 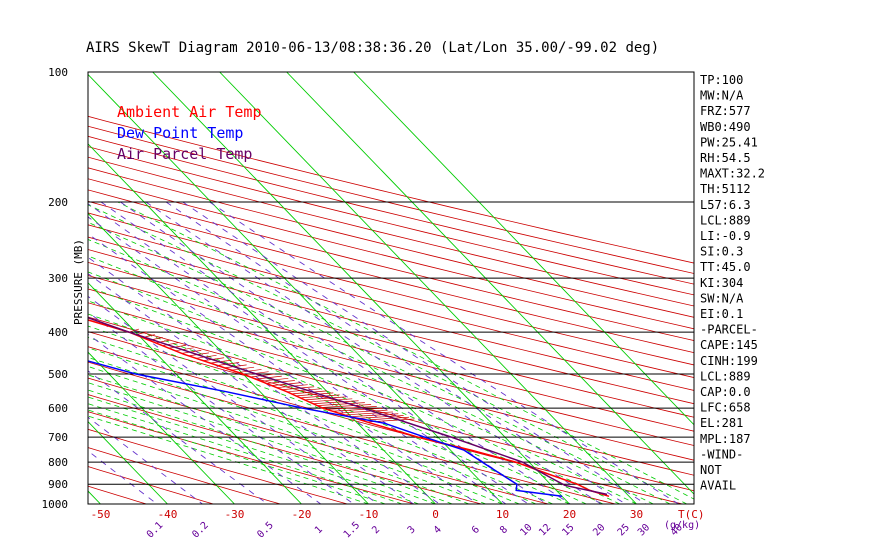 I want to click on stability-index-item: LCL:889, so click(x=725, y=376).